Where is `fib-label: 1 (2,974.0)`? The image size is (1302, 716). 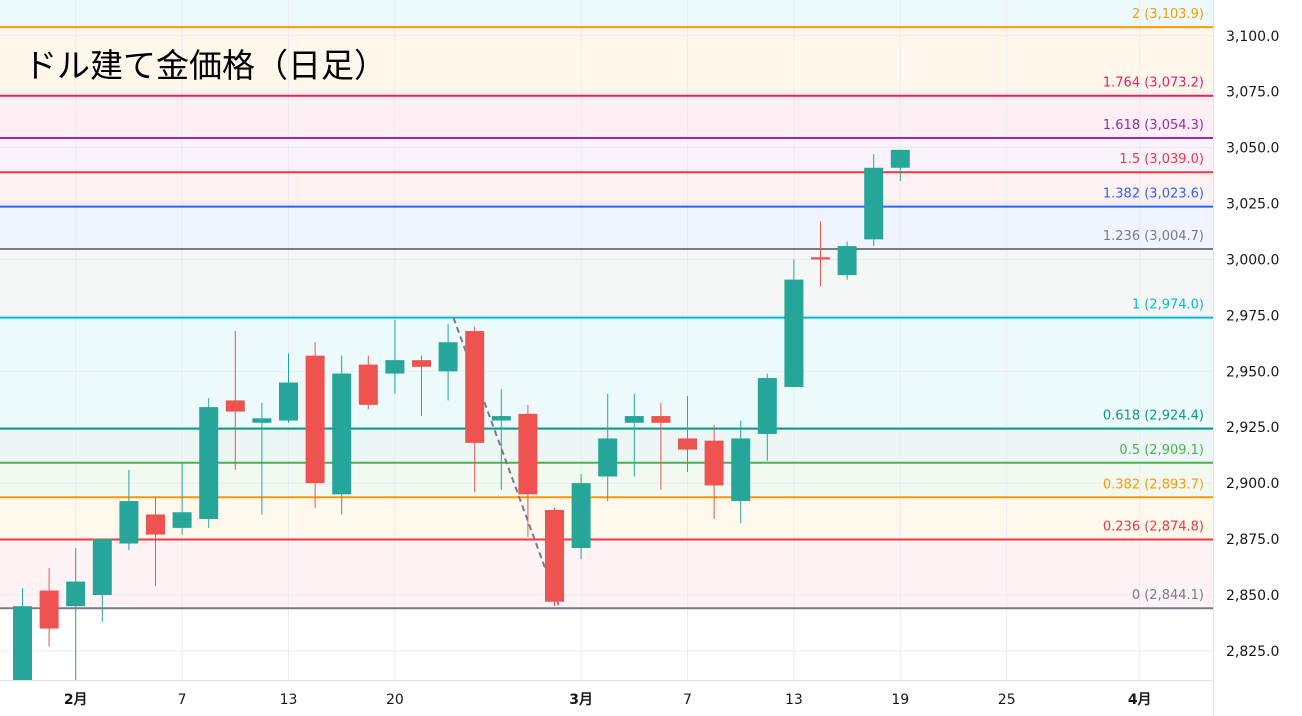
fib-label: 1 (2,974.0) is located at coordinates (1168, 305).